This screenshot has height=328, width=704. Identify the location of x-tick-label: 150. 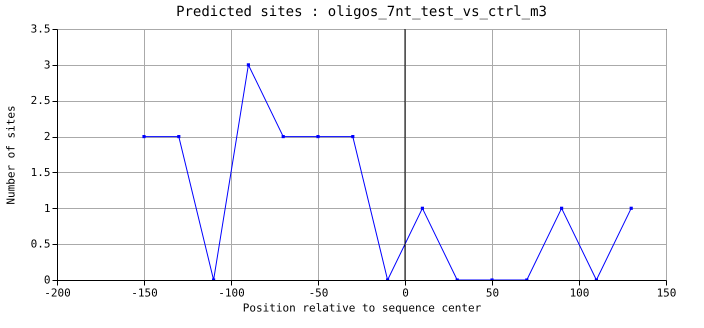
(666, 293).